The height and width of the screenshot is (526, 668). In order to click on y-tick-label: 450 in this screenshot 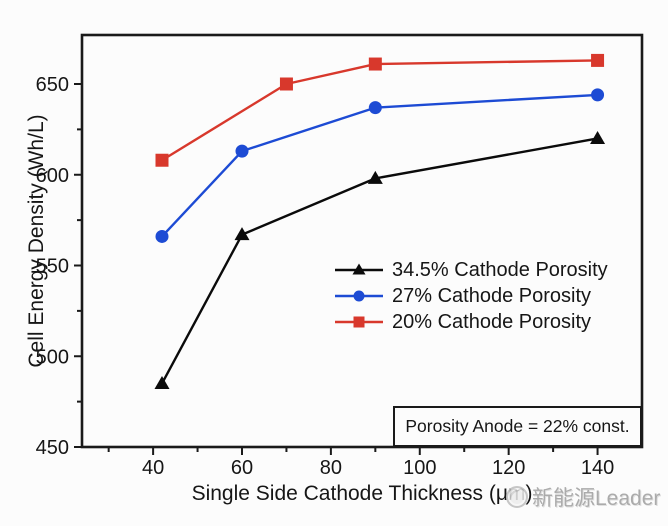, I will do `click(52, 448)`.